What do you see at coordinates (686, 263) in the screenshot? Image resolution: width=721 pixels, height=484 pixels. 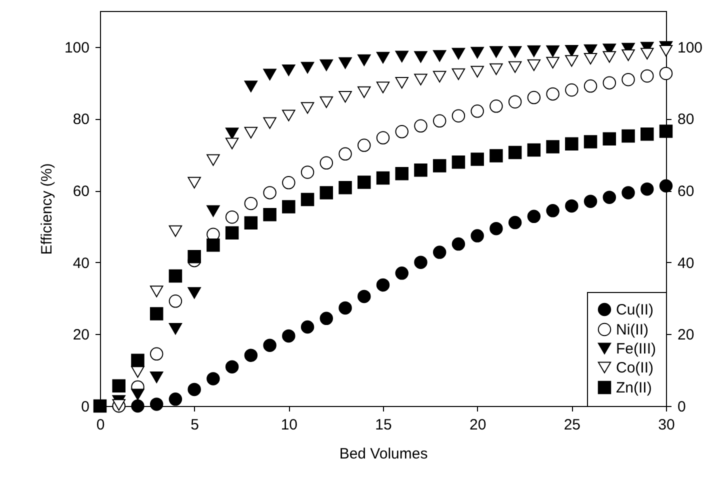 I see `y2-tick-label: 40` at bounding box center [686, 263].